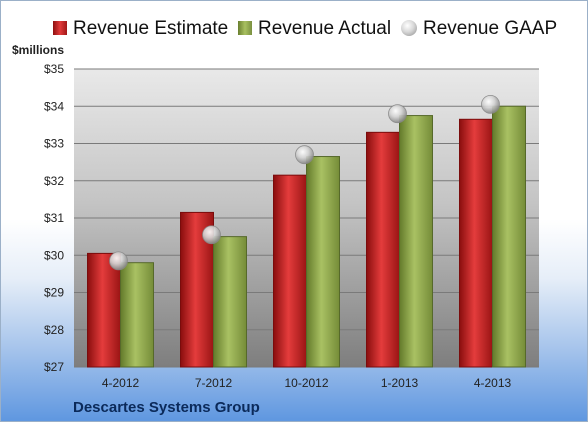  I want to click on legend-label-gaap: Revenue GAAP, so click(490, 28).